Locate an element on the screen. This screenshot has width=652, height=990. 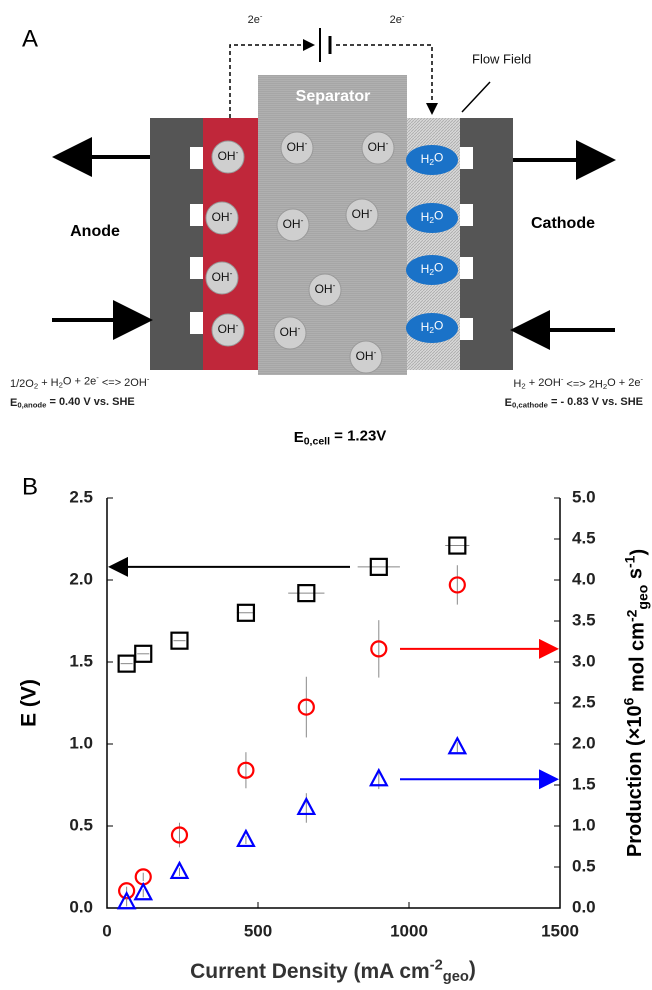
anode-label: Anode is located at coordinates (95, 231).